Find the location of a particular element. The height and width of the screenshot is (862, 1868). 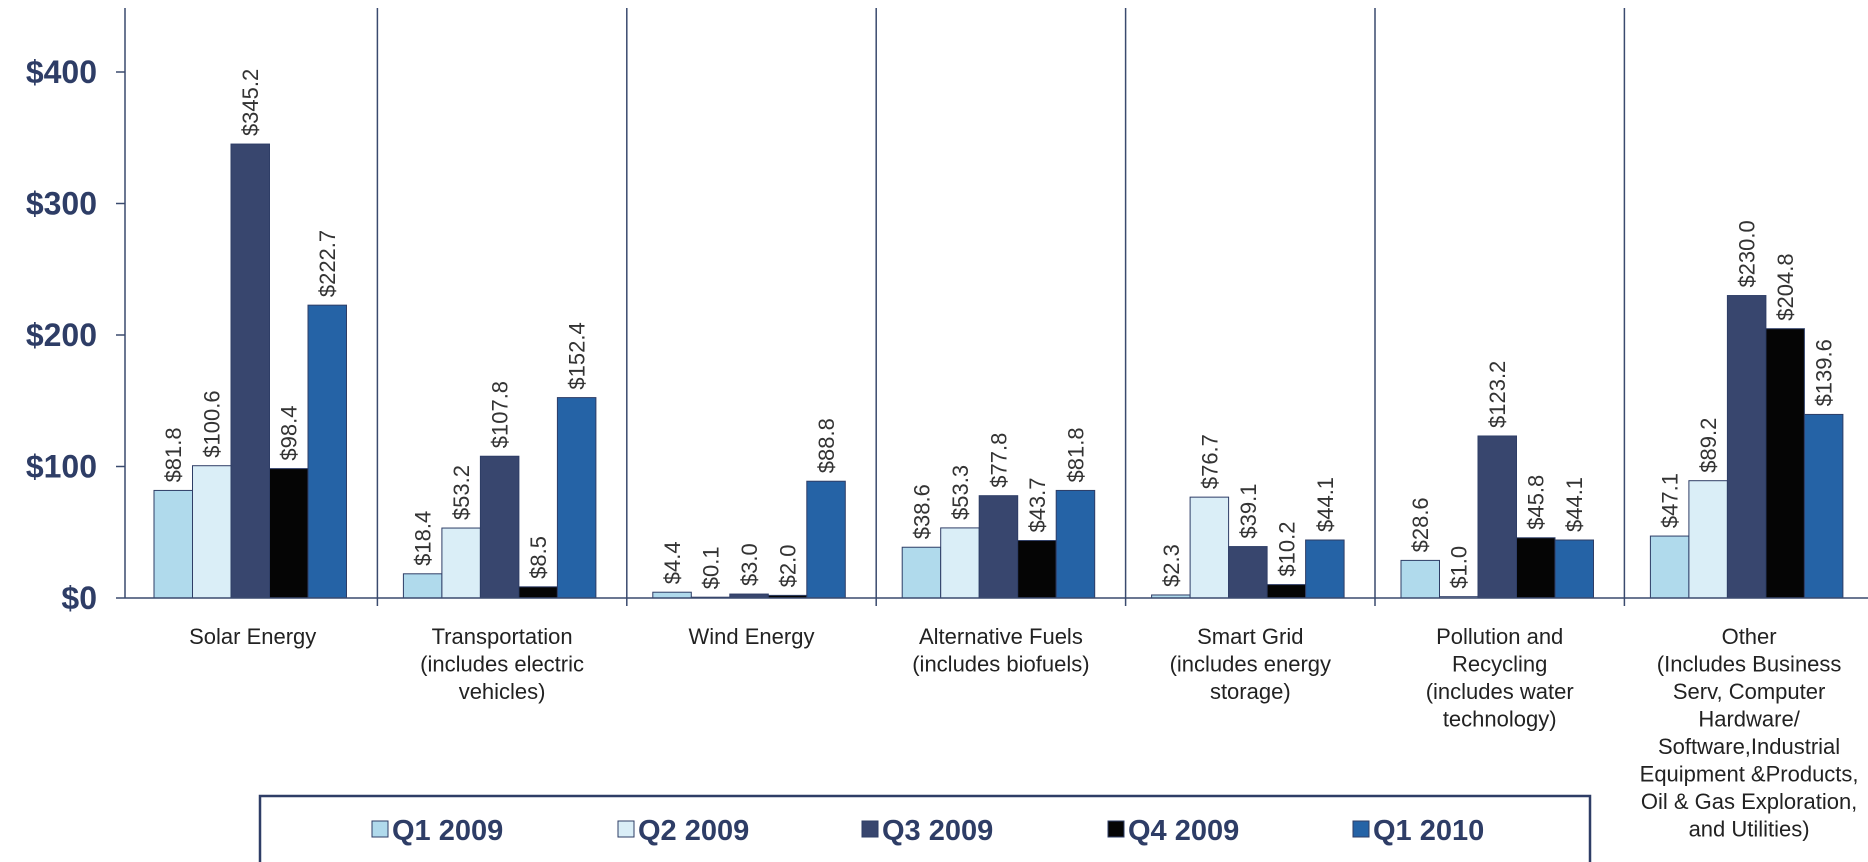

data-label: $4.4 is located at coordinates (672, 562).